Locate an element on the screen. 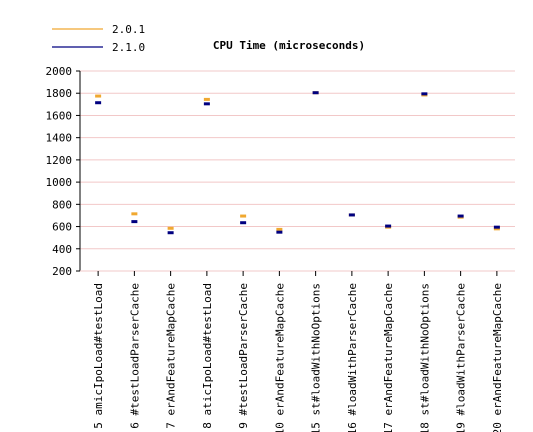  y-axis: 200 400 600 800 1000 1200 1400 1600 1800 2000 is located at coordinates (63, 171).